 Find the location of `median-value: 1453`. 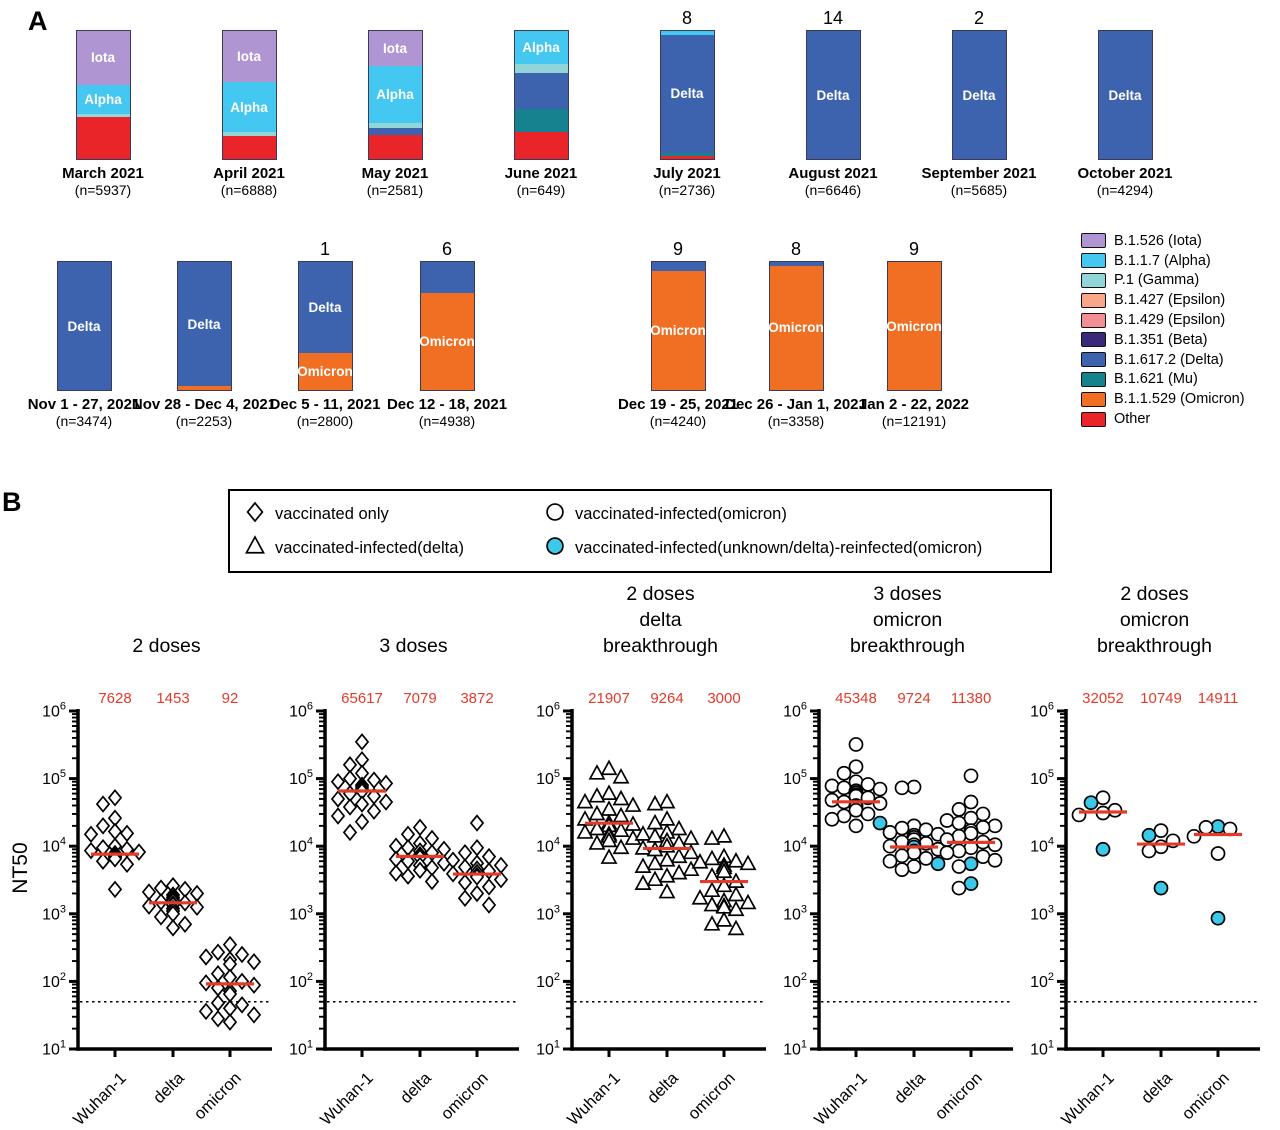

median-value: 1453 is located at coordinates (172, 698).